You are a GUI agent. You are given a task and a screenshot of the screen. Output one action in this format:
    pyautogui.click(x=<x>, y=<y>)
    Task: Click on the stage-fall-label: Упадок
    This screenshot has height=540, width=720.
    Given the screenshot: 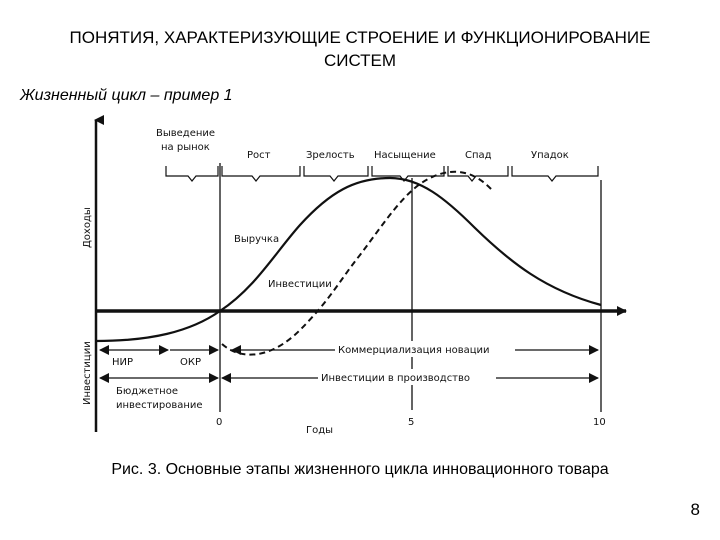 What is the action you would take?
    pyautogui.click(x=550, y=155)
    